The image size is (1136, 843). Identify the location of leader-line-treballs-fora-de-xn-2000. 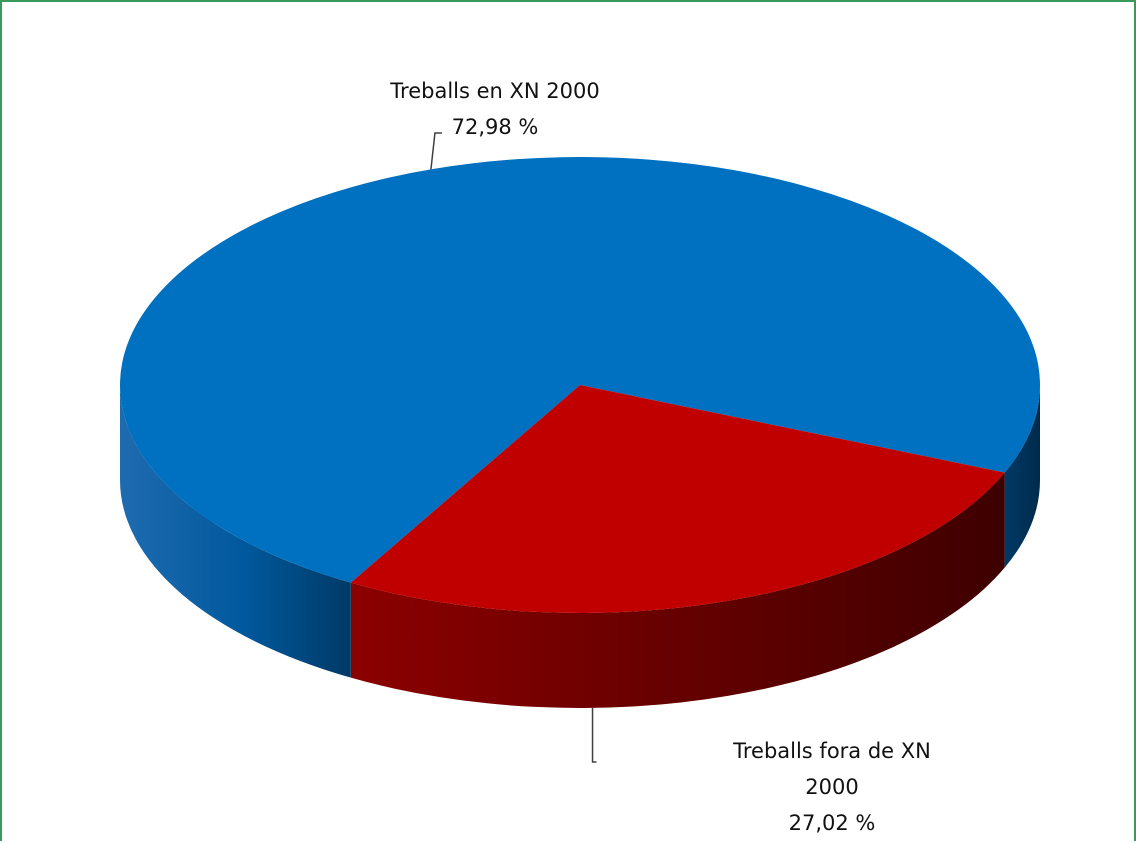
(594, 735).